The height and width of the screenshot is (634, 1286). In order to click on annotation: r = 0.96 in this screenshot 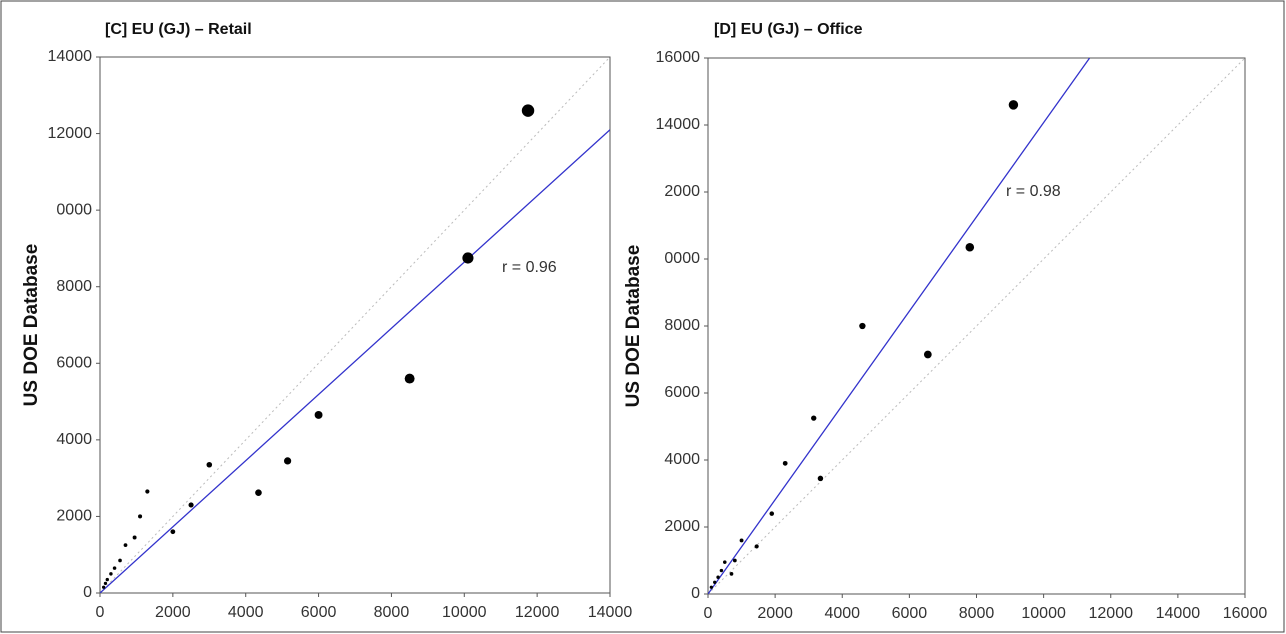, I will do `click(529, 267)`.